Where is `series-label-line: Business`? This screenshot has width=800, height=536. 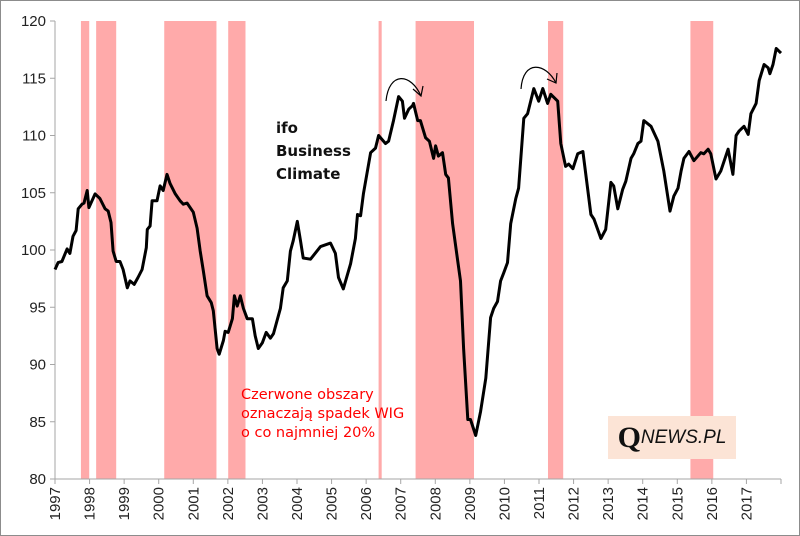
series-label-line: Business is located at coordinates (313, 151).